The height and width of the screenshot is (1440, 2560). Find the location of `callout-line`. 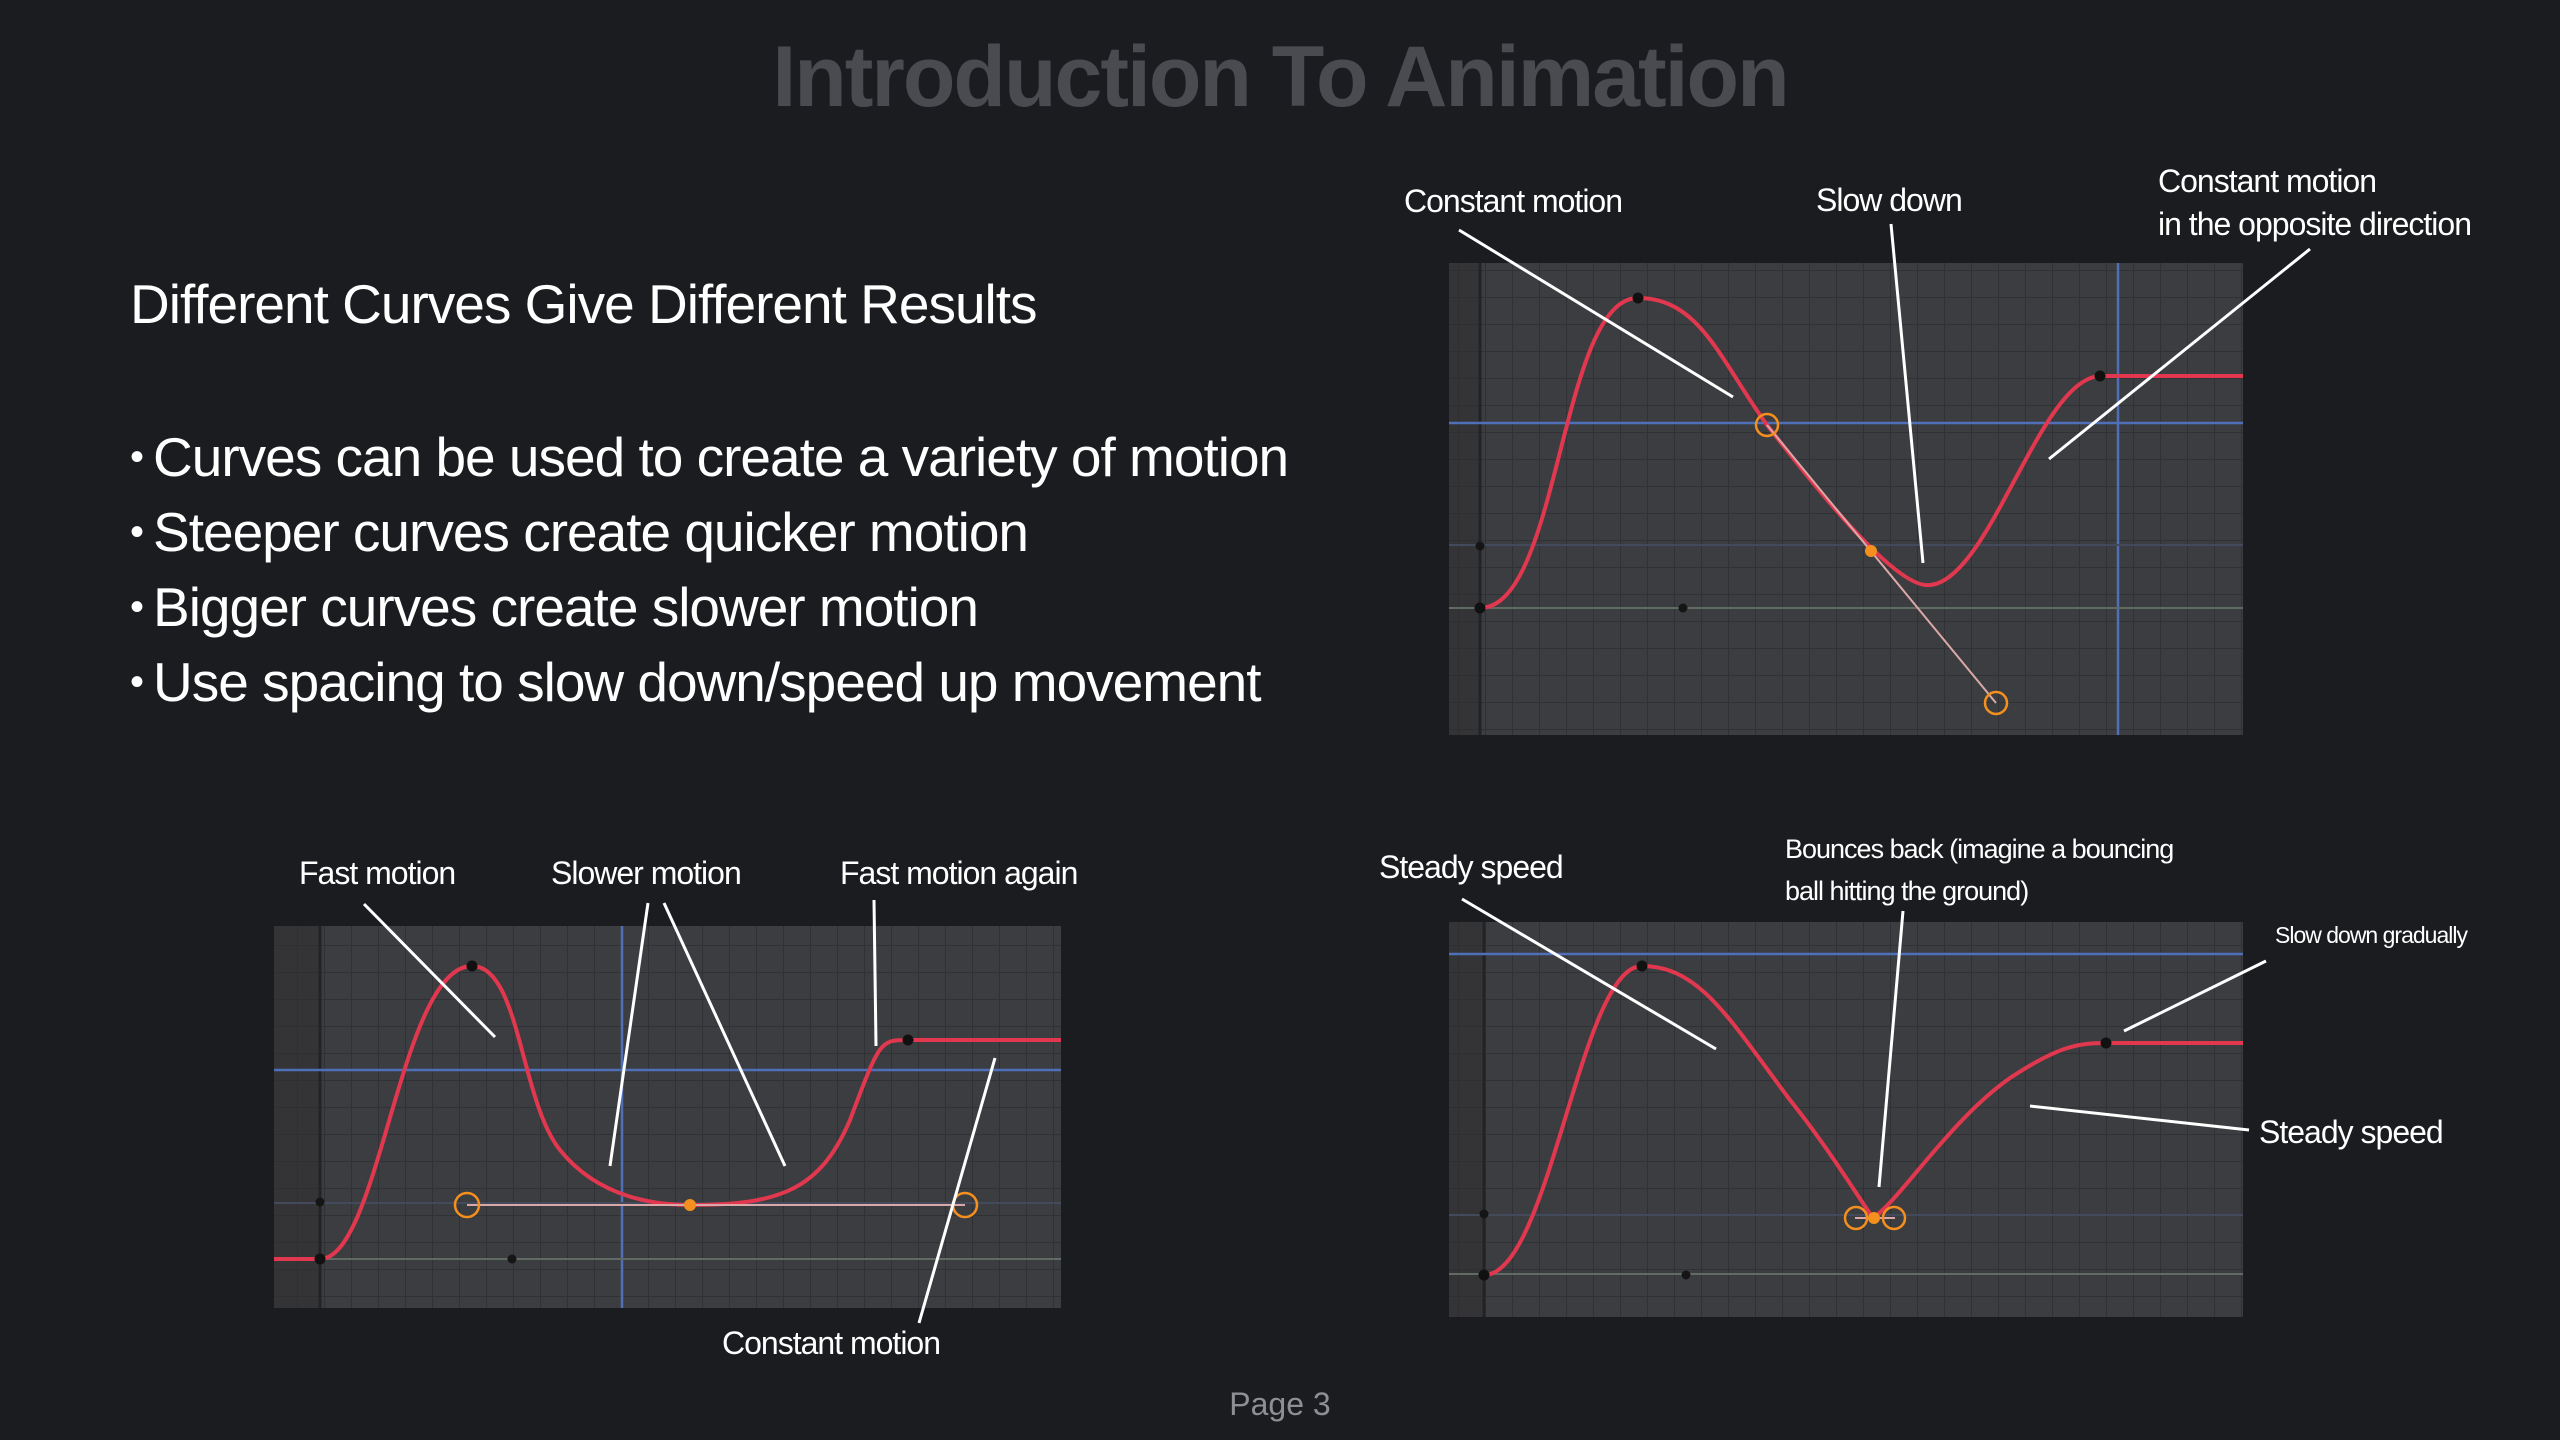

callout-line is located at coordinates (875, 973).